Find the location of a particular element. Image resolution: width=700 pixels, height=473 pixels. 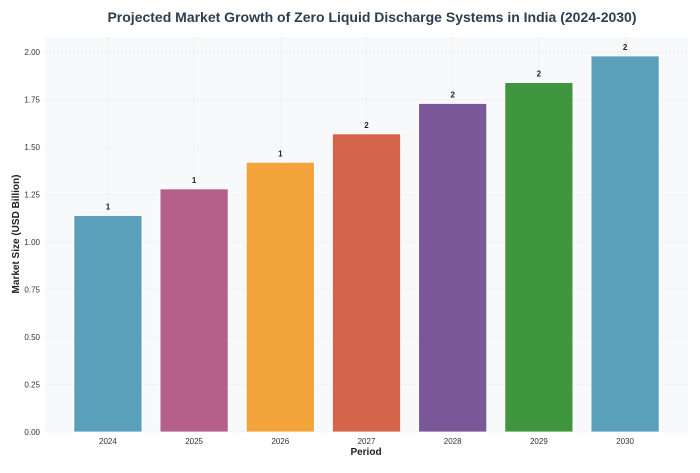

y-tick-label: 1.00 is located at coordinates (32, 242).